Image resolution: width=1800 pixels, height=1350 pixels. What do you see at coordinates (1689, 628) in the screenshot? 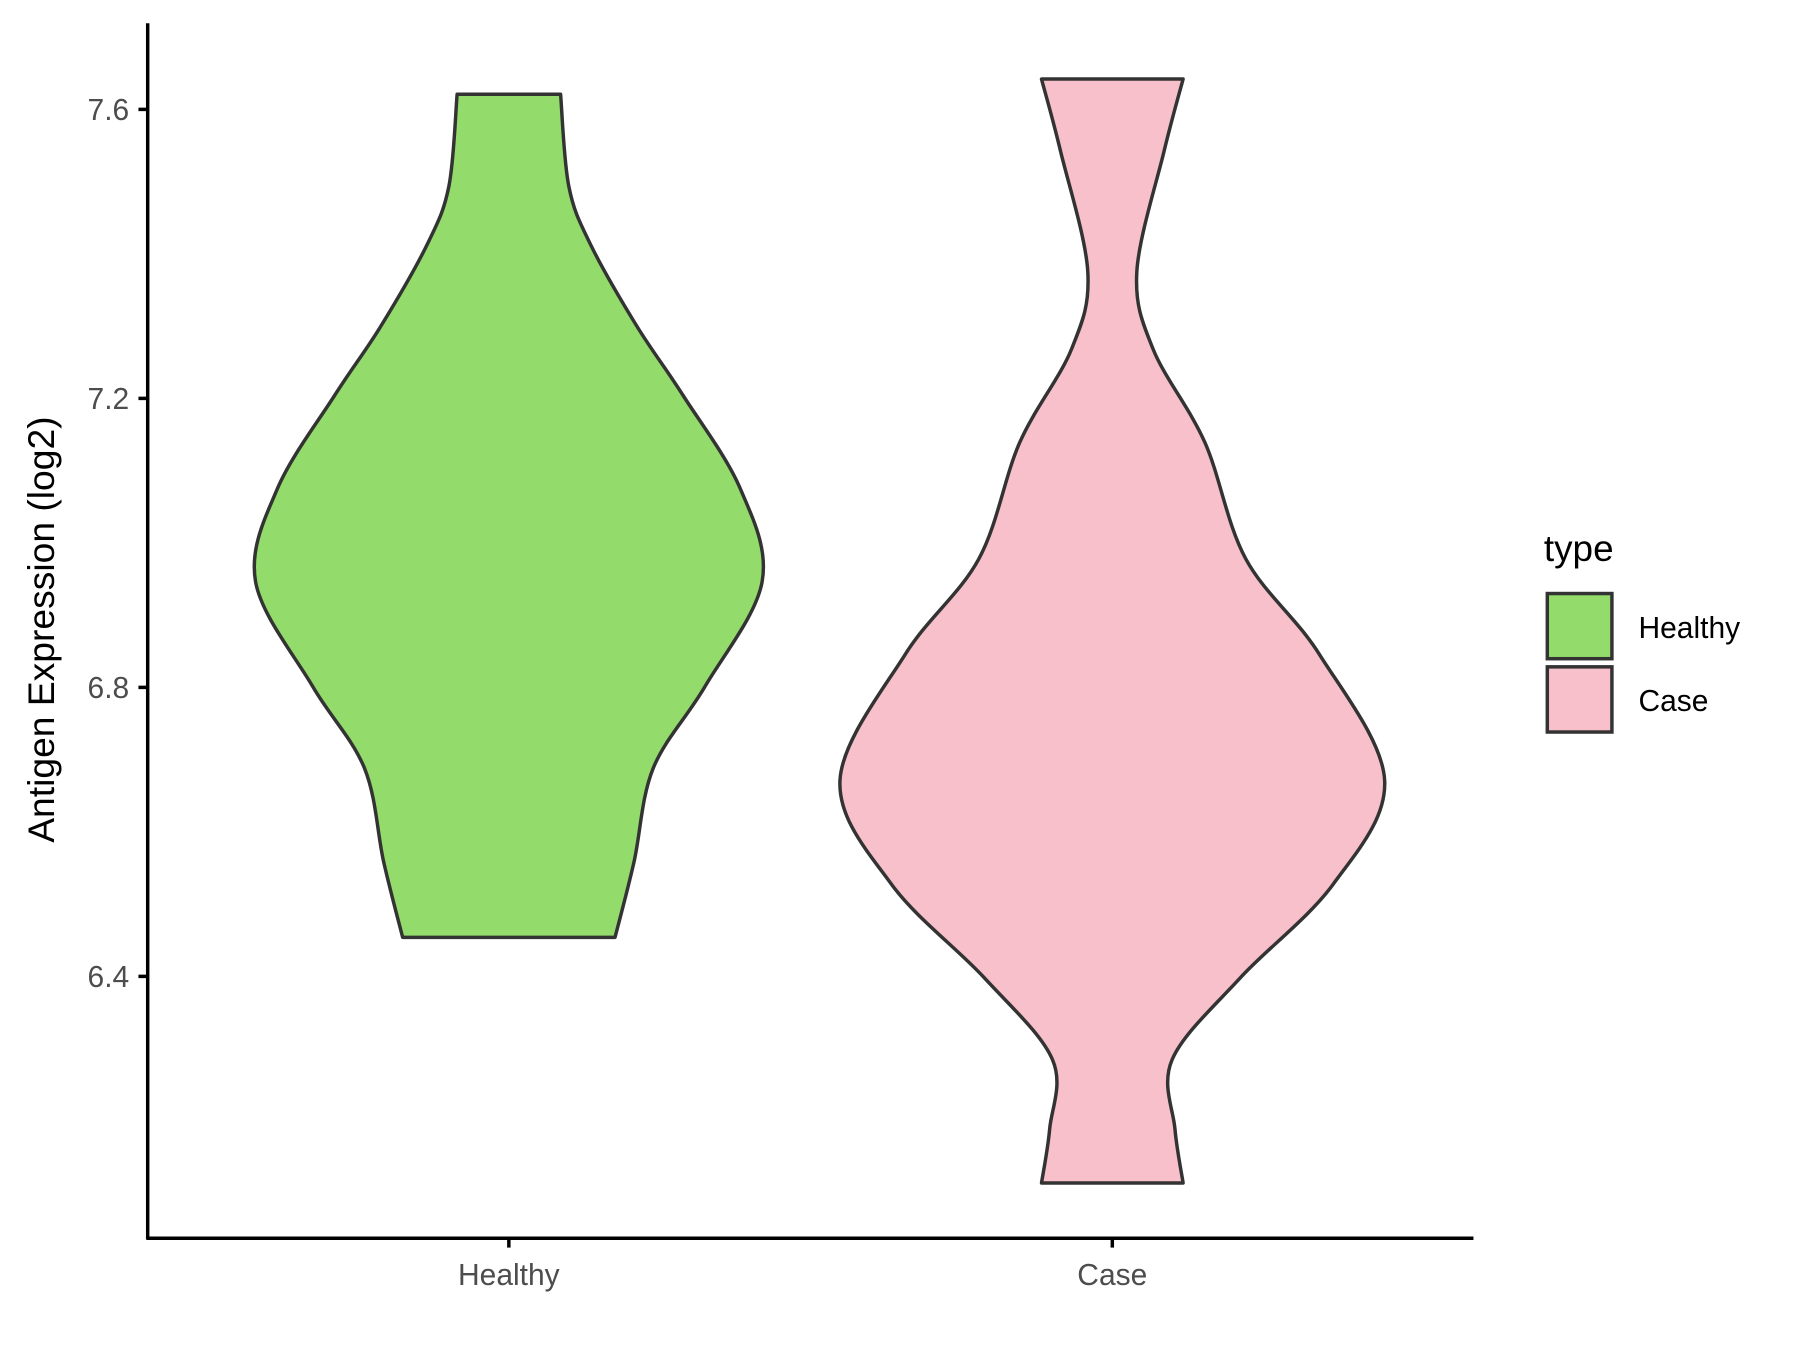
I see `legend-label-healthy: Healthy` at bounding box center [1689, 628].